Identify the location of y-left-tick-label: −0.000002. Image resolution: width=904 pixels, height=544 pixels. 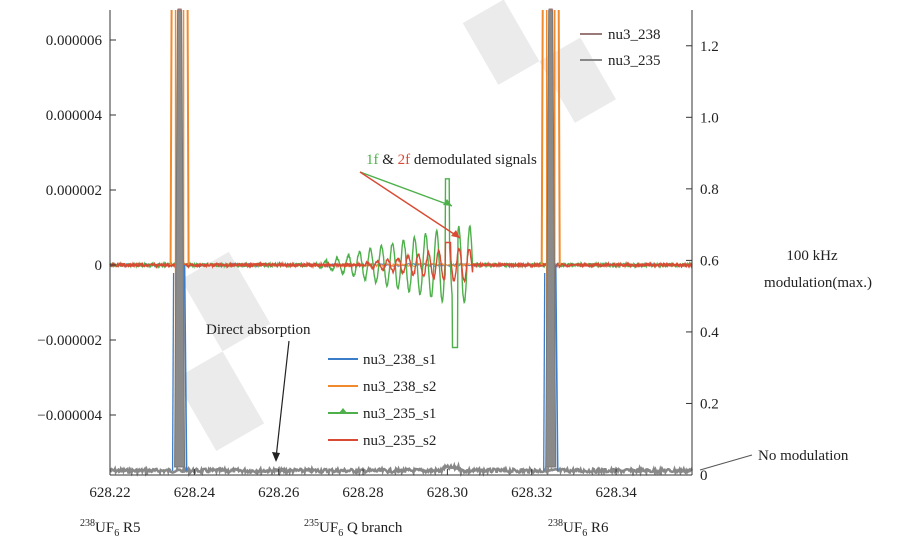
(69, 341).